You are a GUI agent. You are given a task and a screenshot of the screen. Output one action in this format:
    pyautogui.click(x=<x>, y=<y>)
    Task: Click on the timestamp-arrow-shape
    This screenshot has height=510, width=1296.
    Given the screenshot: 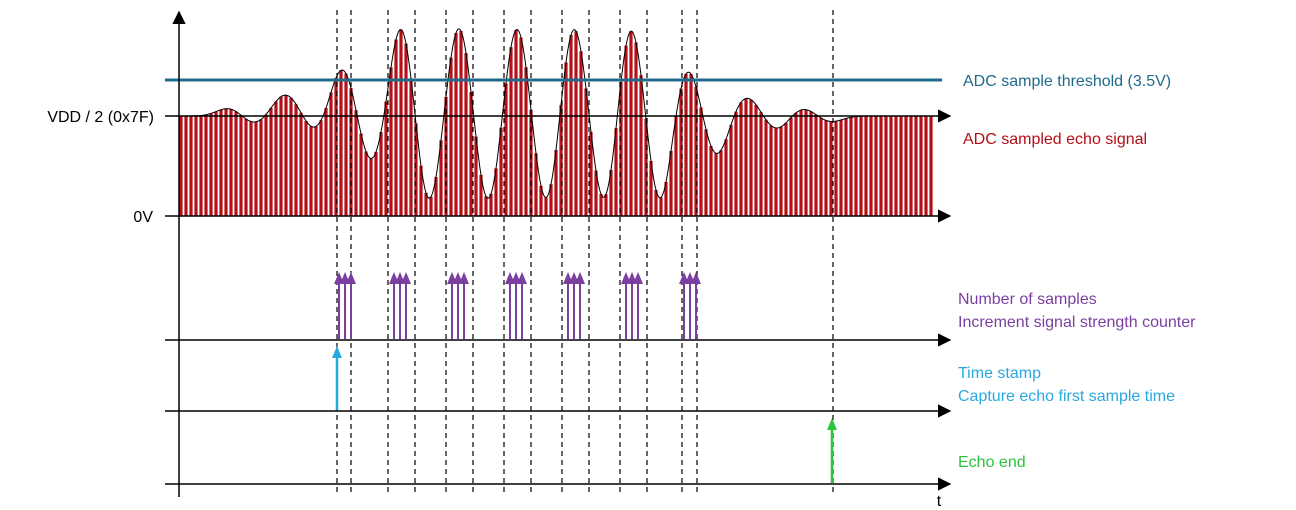 What is the action you would take?
    pyautogui.click(x=337, y=378)
    